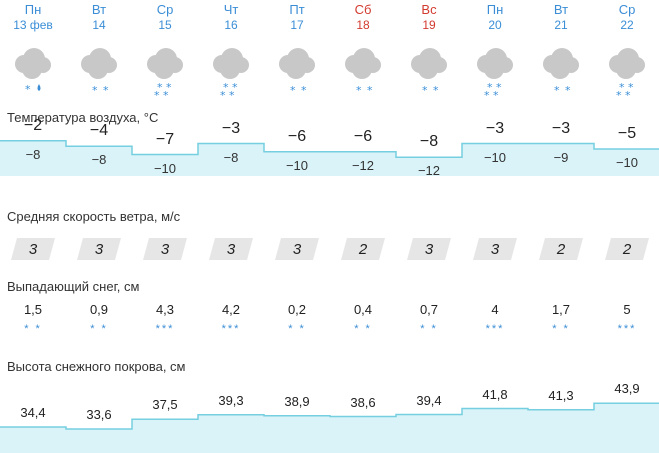  I want to click on snow-cover-chart, so click(329, 427).